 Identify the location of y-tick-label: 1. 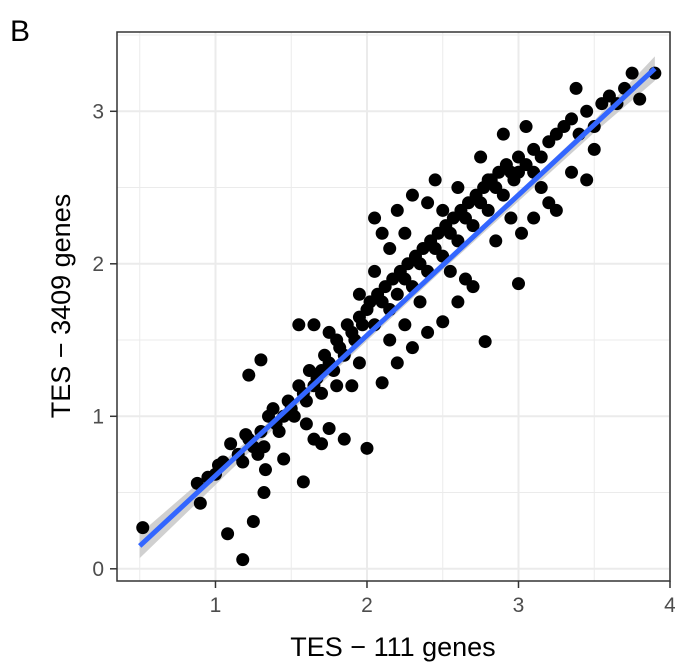
(98, 416).